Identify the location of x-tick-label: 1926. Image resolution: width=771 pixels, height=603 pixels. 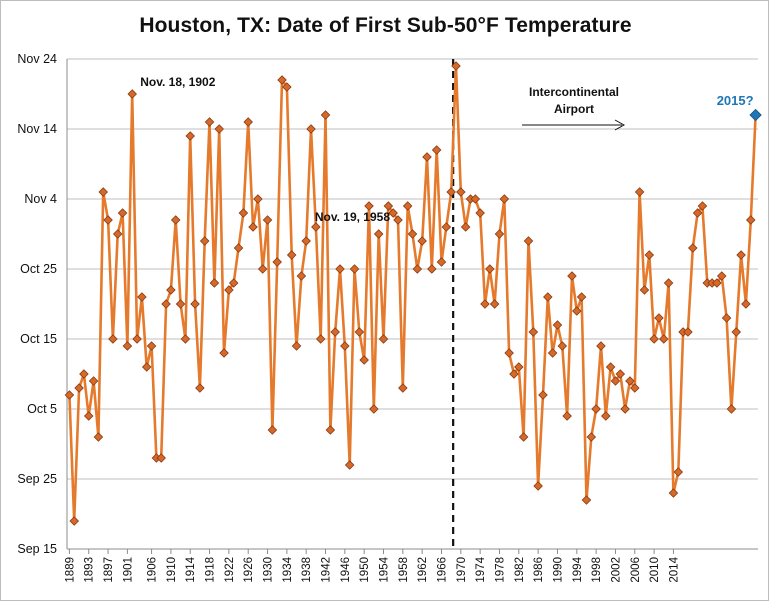
(249, 570).